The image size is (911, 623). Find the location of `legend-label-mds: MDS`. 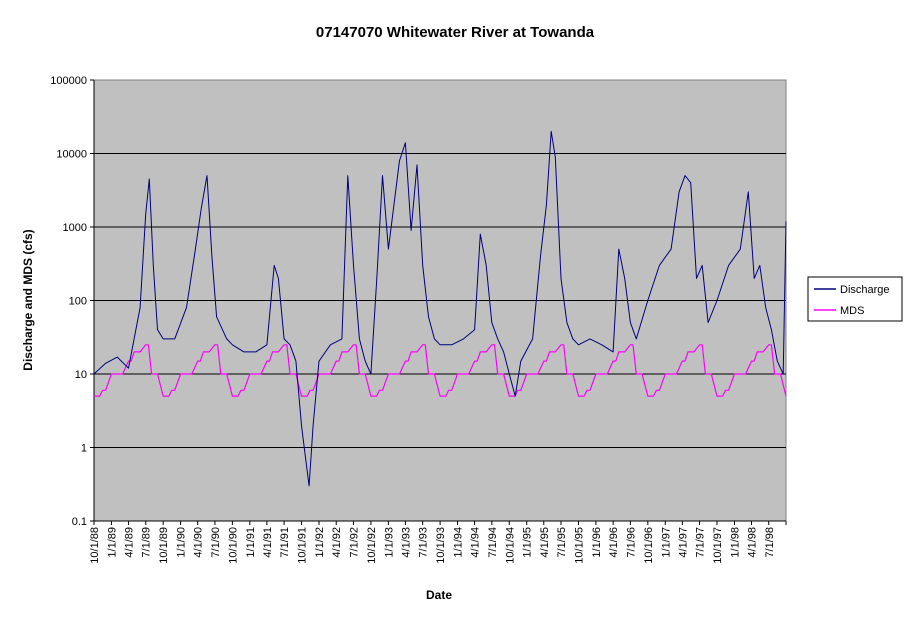

legend-label-mds: MDS is located at coordinates (852, 311).